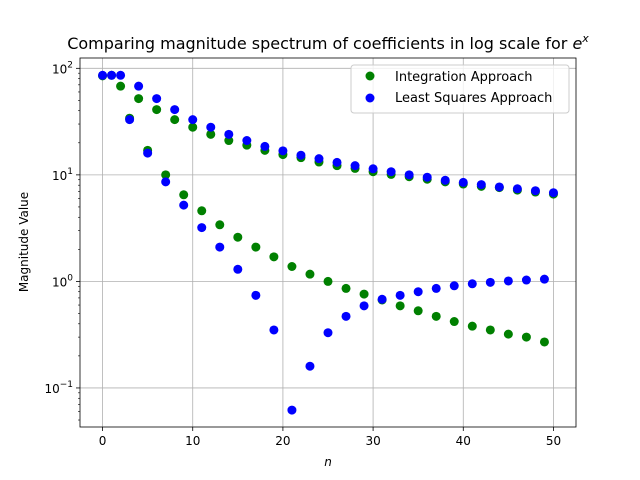 The image size is (640, 480). Describe the element at coordinates (103, 441) in the screenshot. I see `x-tick-label: 0` at that location.